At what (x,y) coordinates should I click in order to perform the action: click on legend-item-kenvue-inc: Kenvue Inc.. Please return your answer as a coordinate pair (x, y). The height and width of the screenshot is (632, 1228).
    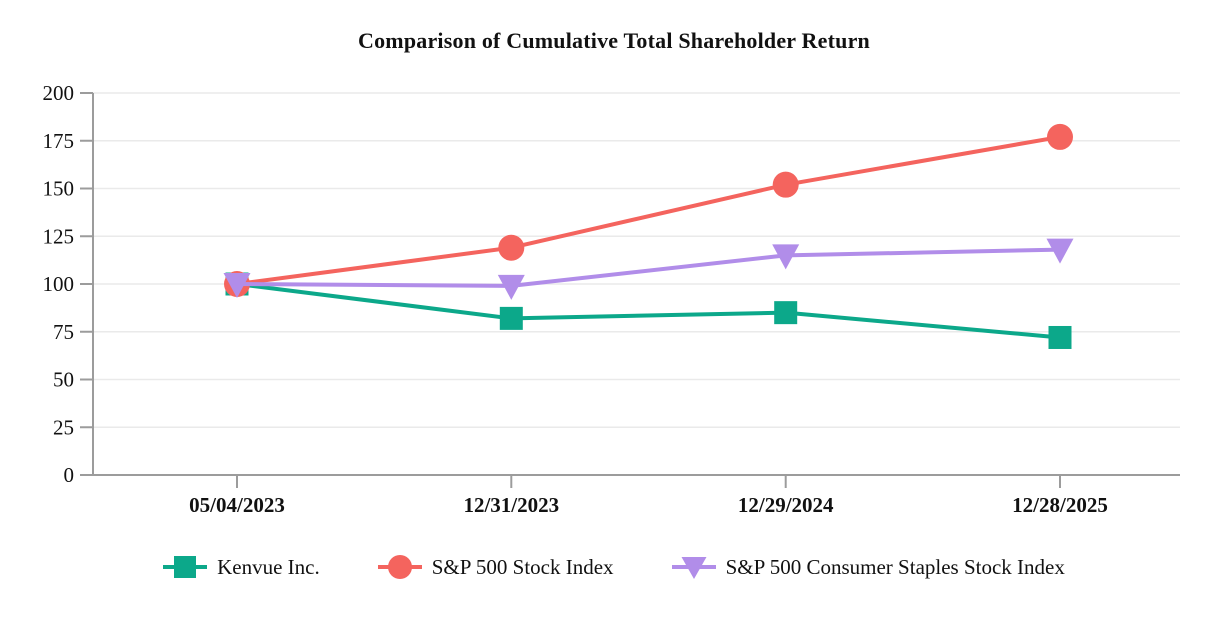
    Looking at the image, I should click on (241, 567).